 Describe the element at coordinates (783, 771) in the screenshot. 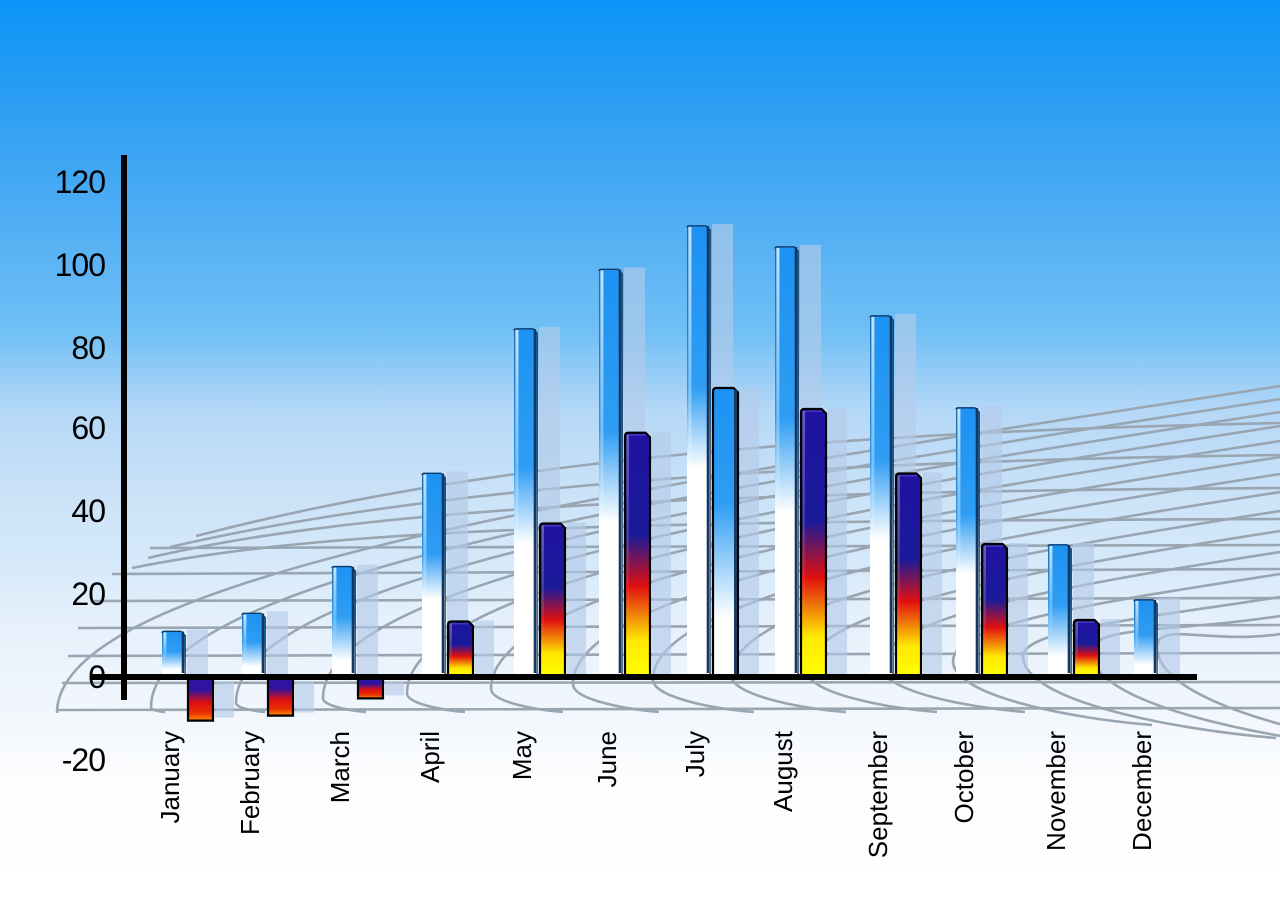

I see `svg-text: August` at that location.